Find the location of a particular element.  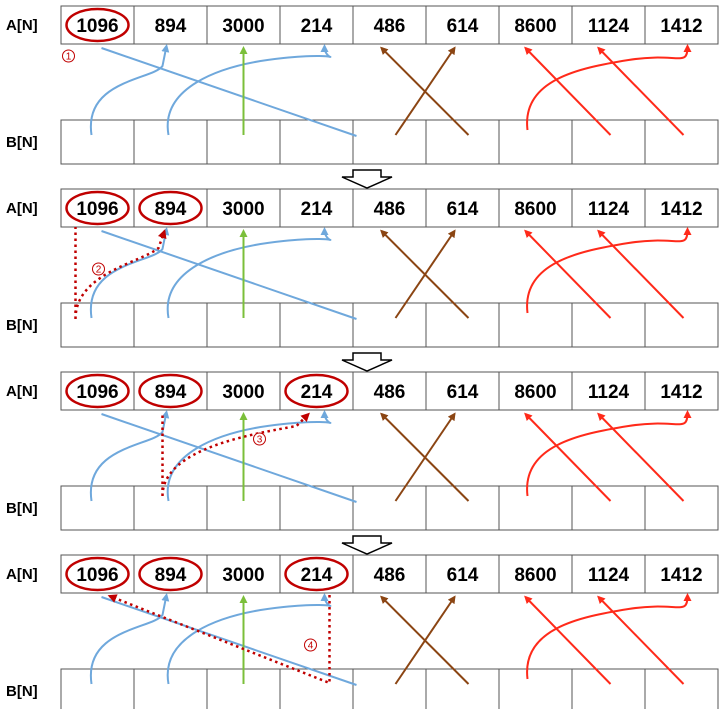

step-number: 1 is located at coordinates (69, 57).